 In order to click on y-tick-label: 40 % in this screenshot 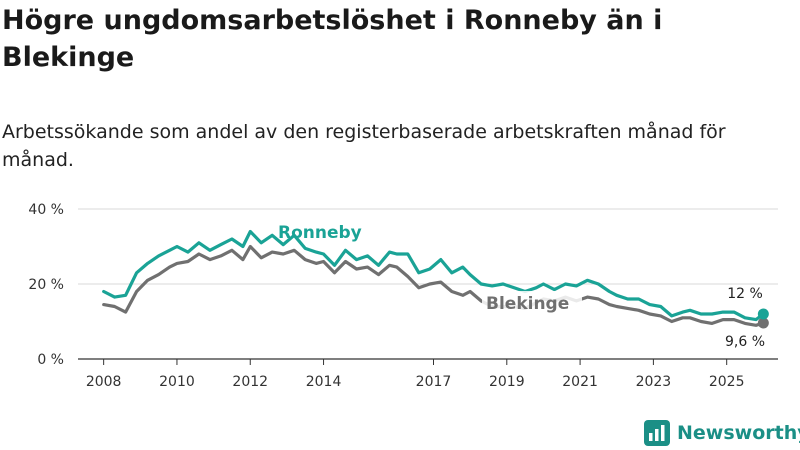, I will do `click(46, 210)`.